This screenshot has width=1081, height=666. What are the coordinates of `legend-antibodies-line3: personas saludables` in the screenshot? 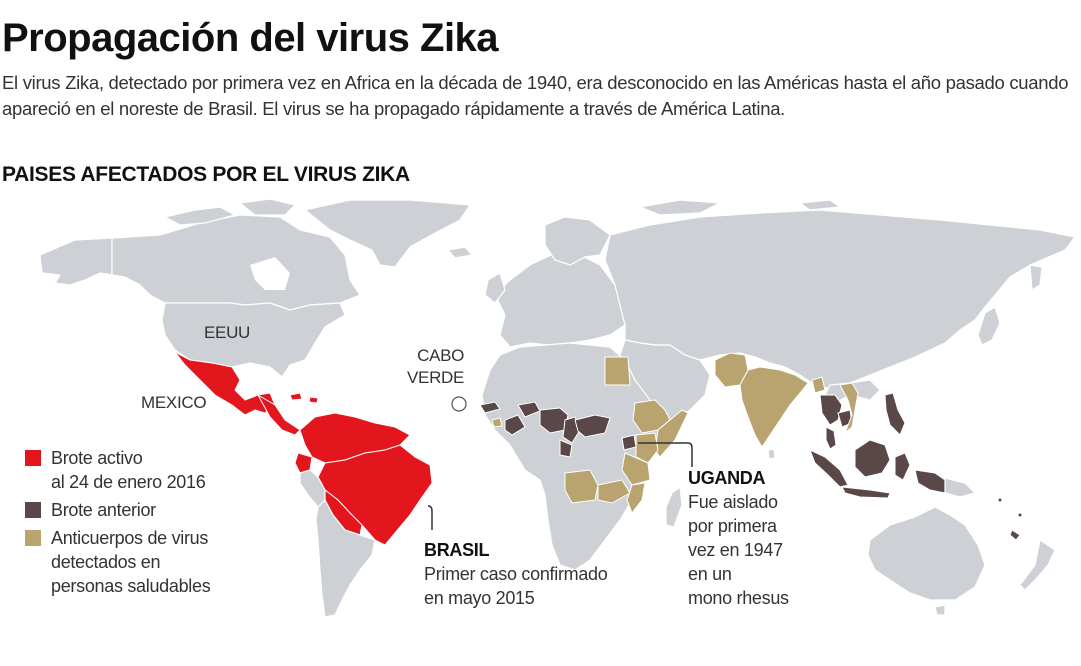 It's located at (131, 586).